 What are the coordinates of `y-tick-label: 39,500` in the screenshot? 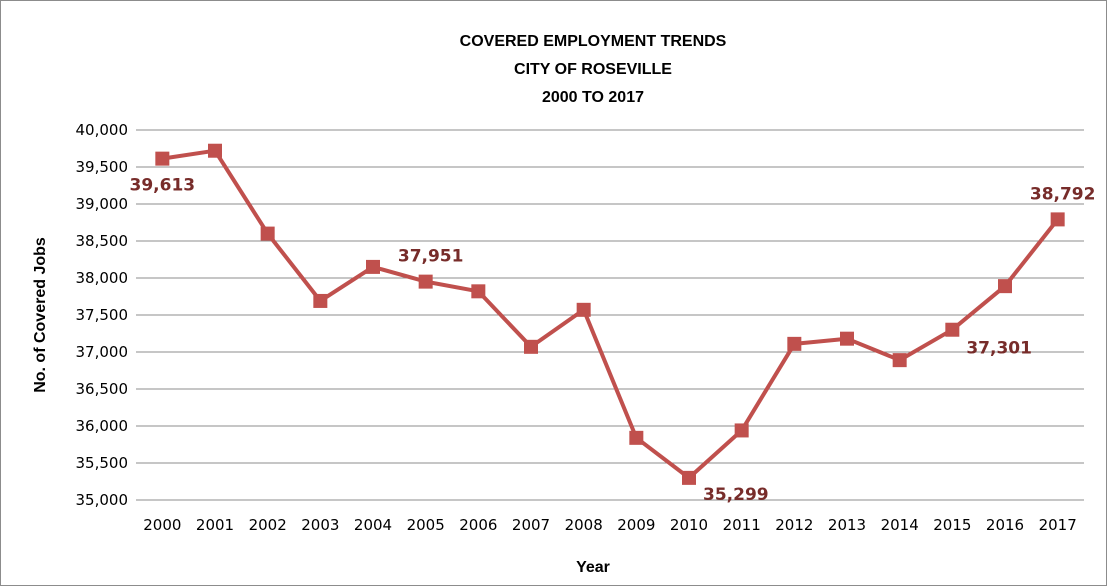 It's located at (102, 167).